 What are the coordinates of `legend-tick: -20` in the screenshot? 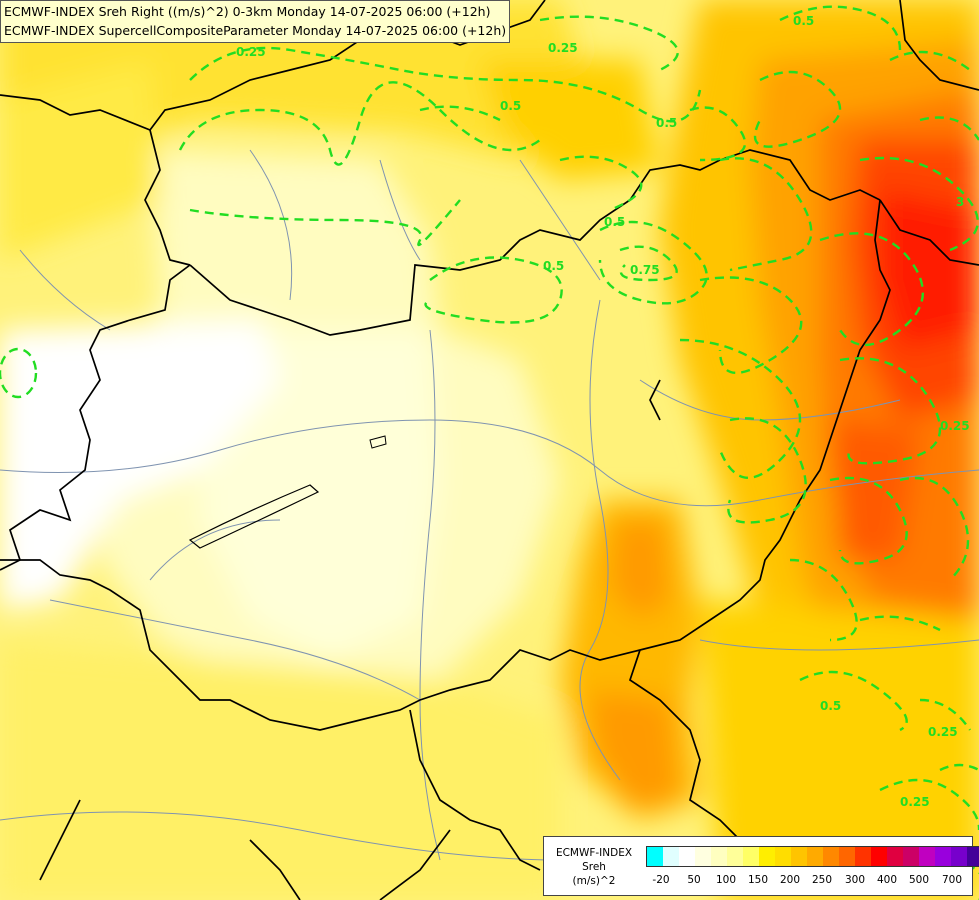 It's located at (661, 880).